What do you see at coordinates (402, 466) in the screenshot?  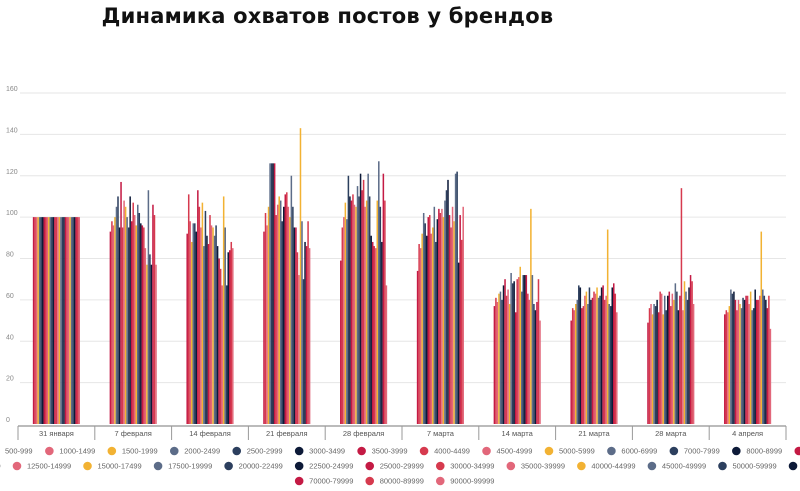 I see `legend-label: 25000-29999` at bounding box center [402, 466].